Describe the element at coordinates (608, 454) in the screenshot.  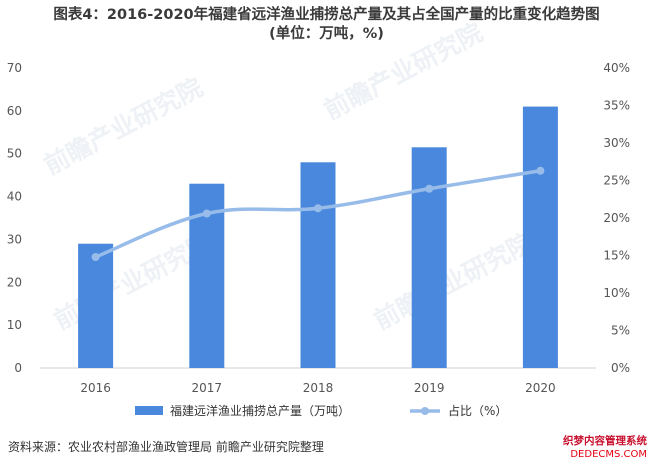
I see `stamp-line2: DEDECMS.COM` at that location.